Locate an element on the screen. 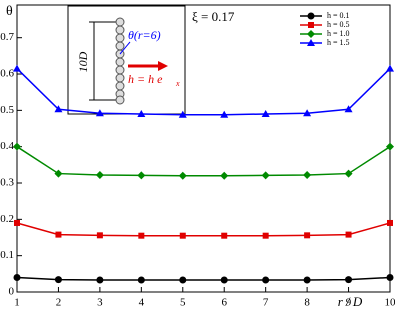  x-tick-label: 2 is located at coordinates (59, 303).